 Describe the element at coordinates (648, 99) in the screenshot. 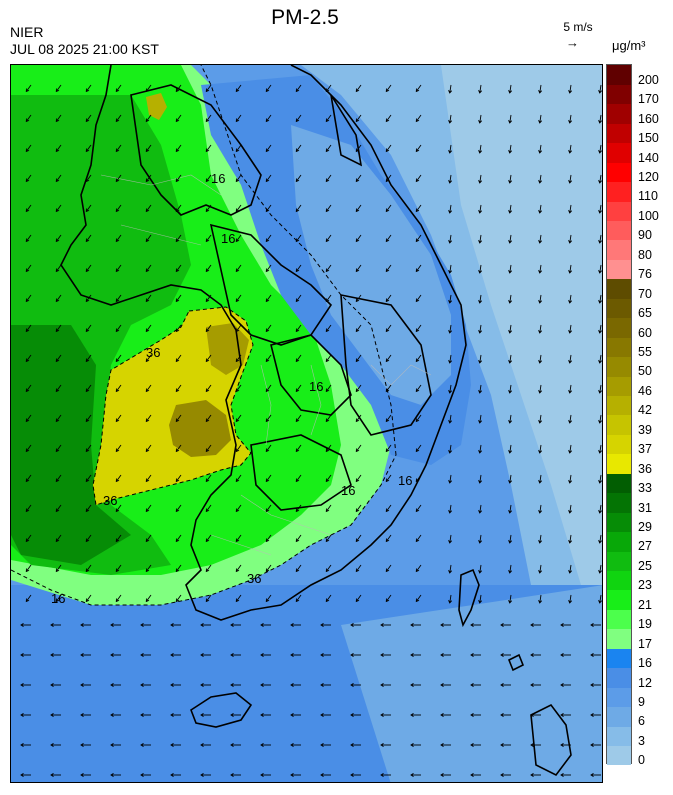

I see `colorbar-label: 170` at that location.